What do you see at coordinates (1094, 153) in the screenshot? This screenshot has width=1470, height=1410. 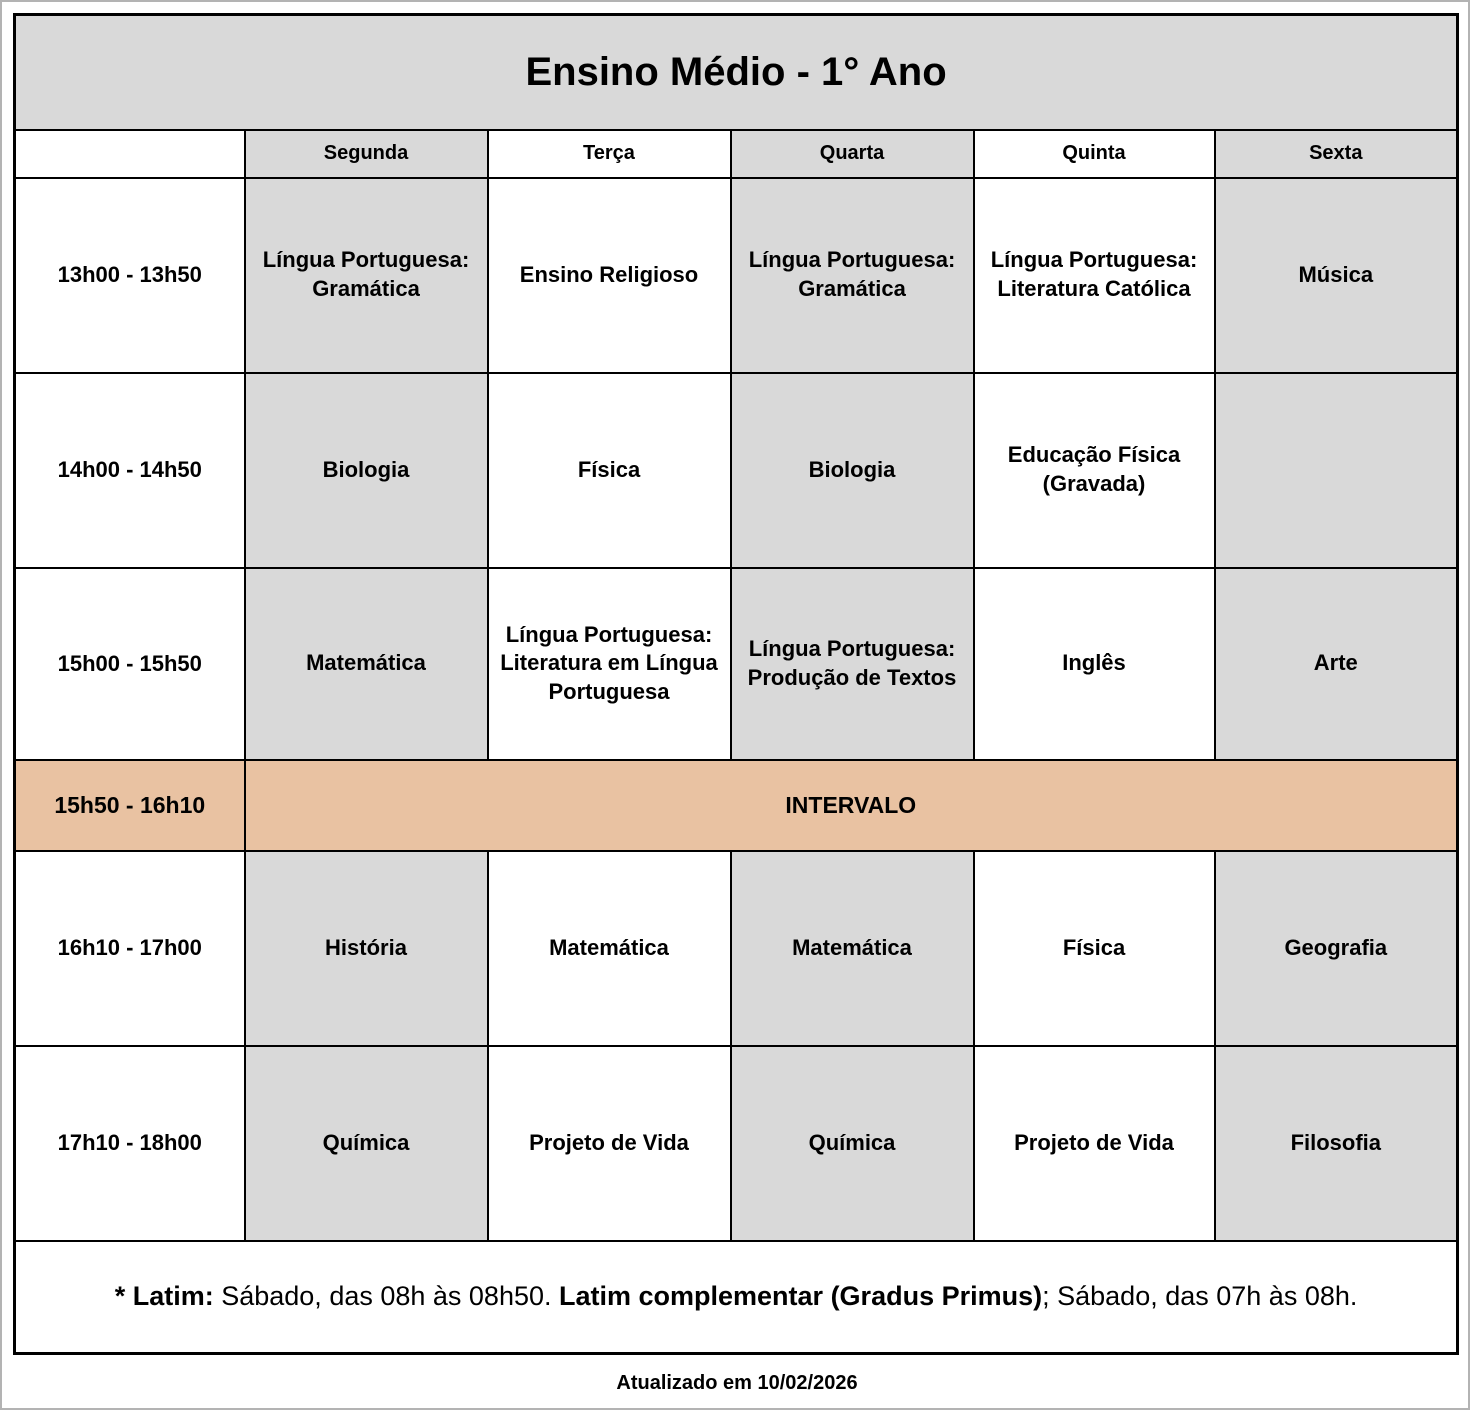 I see `day-header-quinta: Quinta` at bounding box center [1094, 153].